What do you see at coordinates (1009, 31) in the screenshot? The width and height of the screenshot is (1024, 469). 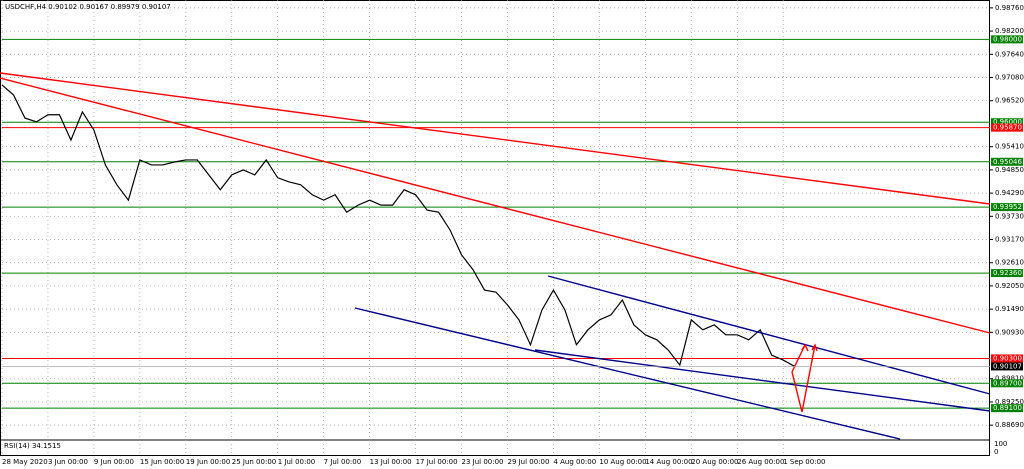 I see `y-tick-label: 0.98200` at bounding box center [1009, 31].